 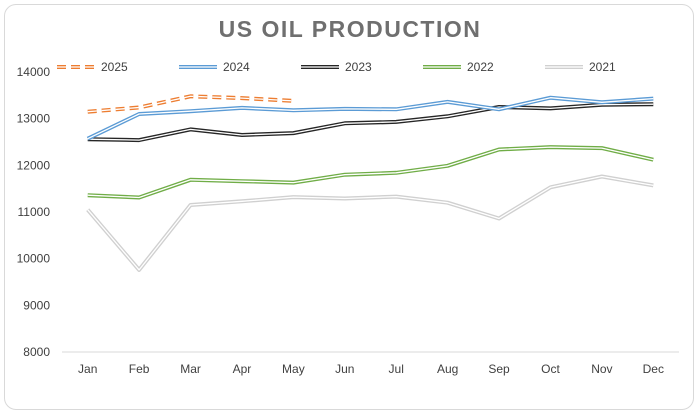 What do you see at coordinates (34, 259) in the screenshot?
I see `y-tick-label: 10000` at bounding box center [34, 259].